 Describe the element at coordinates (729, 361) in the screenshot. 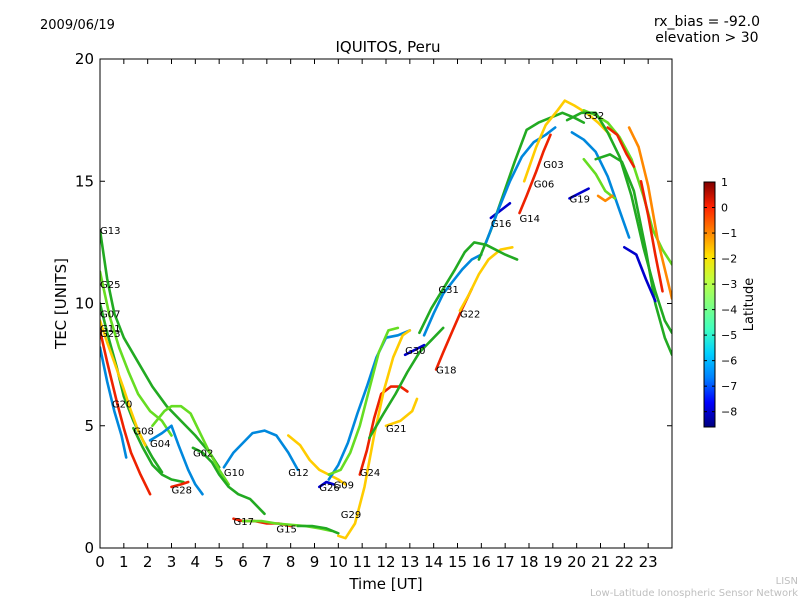

I see `colorbar-tick-label: −6` at that location.